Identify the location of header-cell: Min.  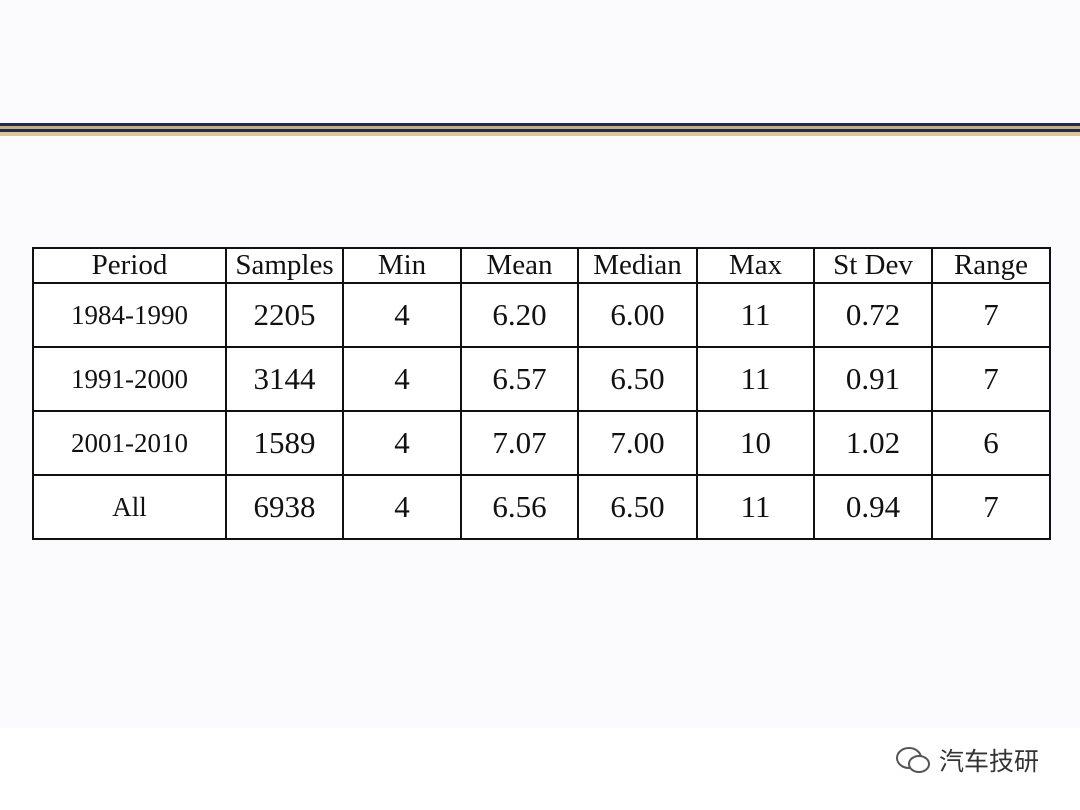
(402, 265).